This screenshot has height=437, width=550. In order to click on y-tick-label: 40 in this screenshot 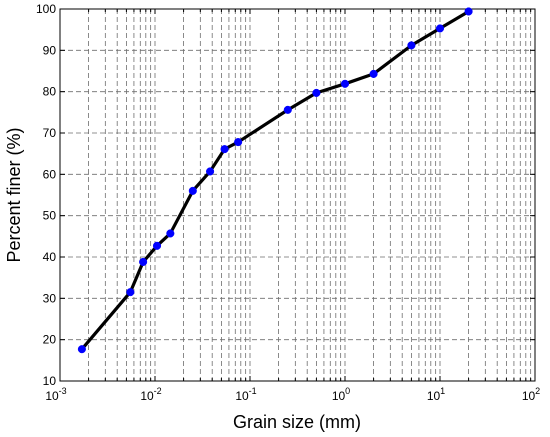, I will do `click(50, 257)`.